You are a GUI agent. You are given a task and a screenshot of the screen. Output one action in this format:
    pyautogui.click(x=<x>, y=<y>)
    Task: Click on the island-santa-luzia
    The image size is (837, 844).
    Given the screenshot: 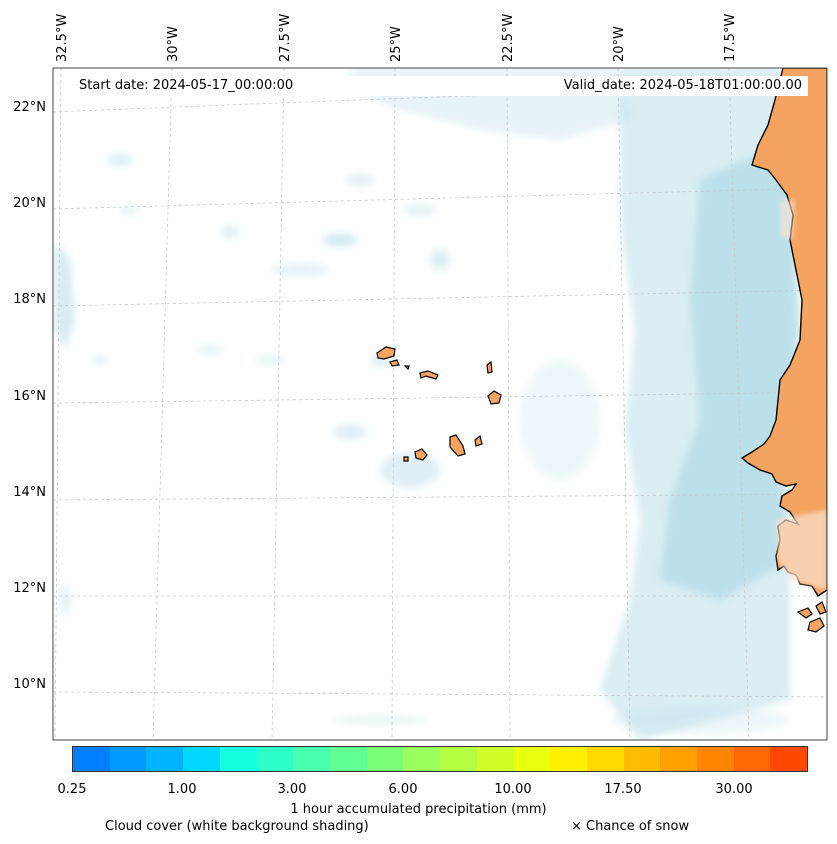 What is the action you would take?
    pyautogui.click(x=406, y=368)
    